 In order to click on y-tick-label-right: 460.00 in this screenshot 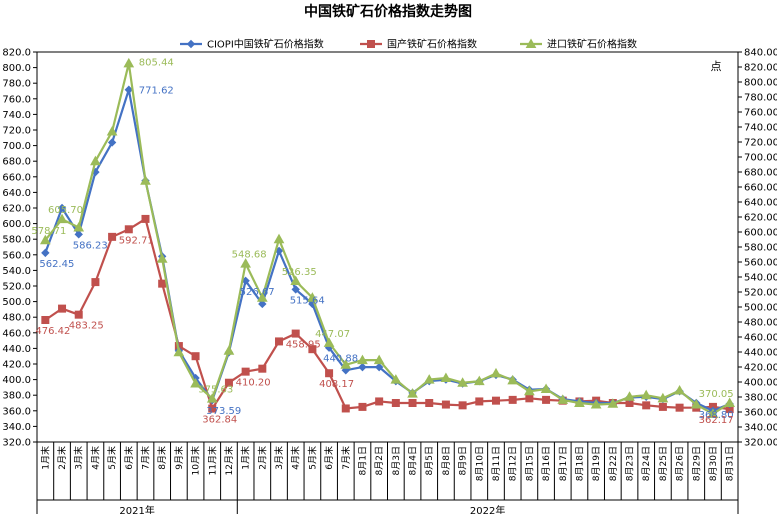, I will do `click(760, 338)`.